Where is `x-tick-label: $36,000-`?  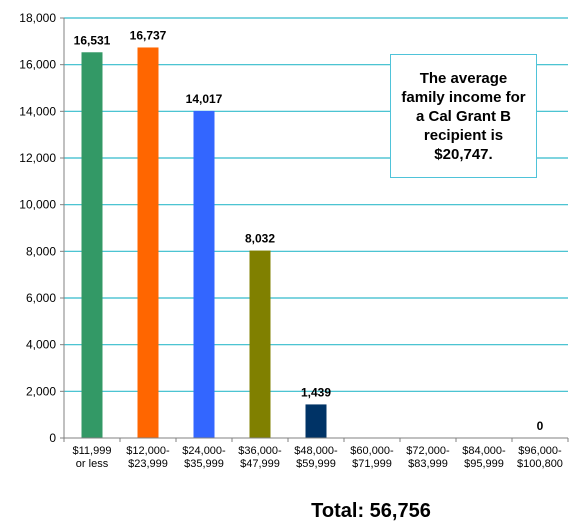
x-tick-label: $36,000- is located at coordinates (260, 451).